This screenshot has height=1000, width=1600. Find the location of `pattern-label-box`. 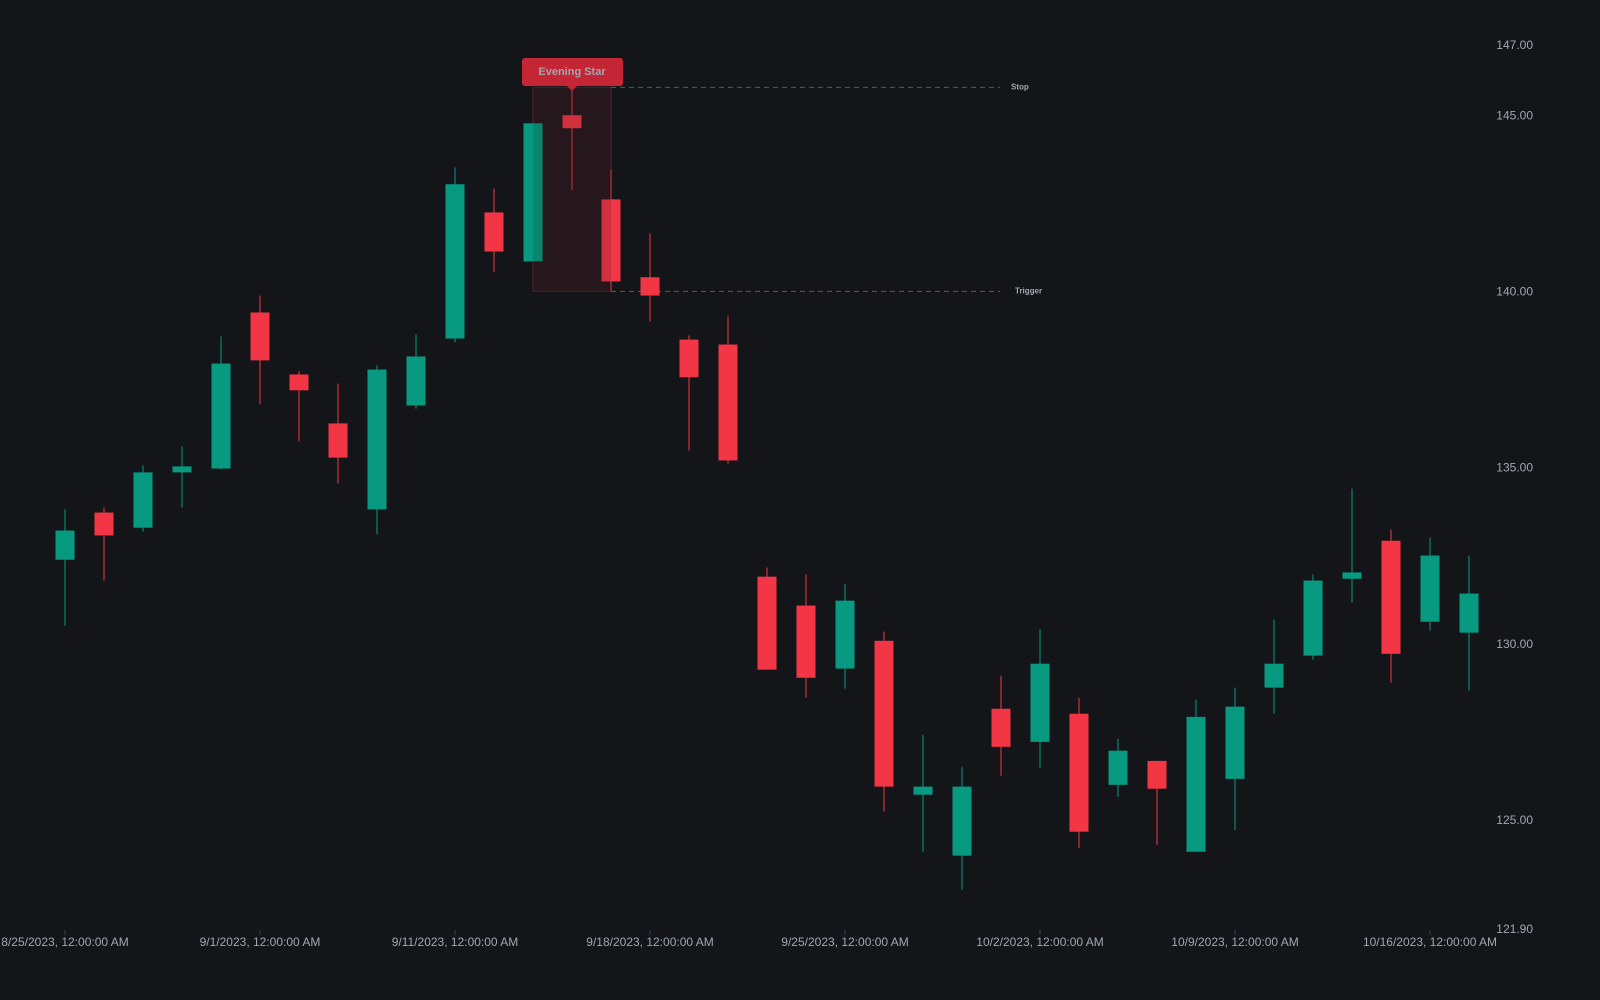

pattern-label-box is located at coordinates (572, 72).